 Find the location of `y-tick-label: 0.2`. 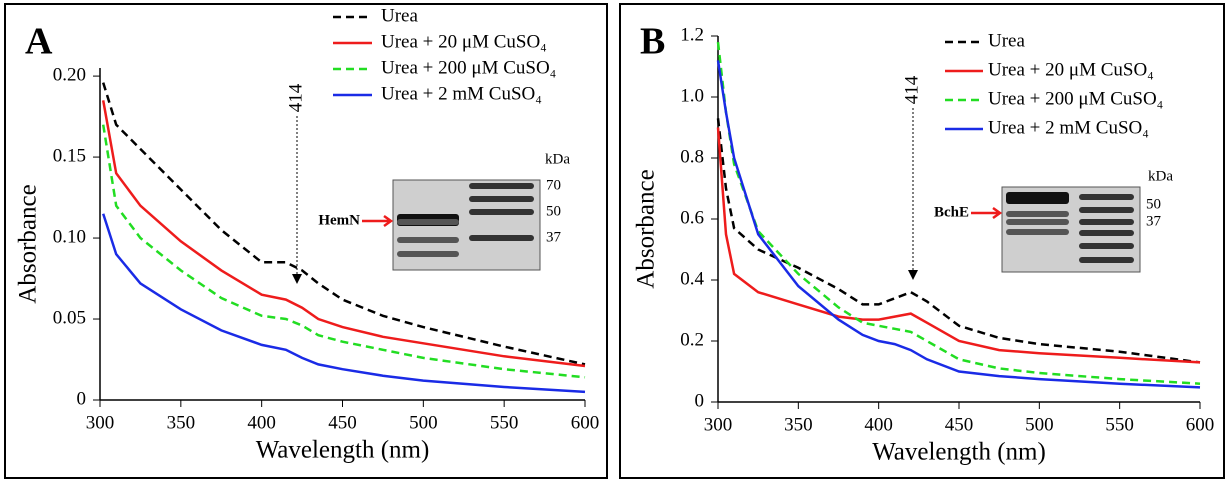

y-tick-label: 0.2 is located at coordinates (692, 339).